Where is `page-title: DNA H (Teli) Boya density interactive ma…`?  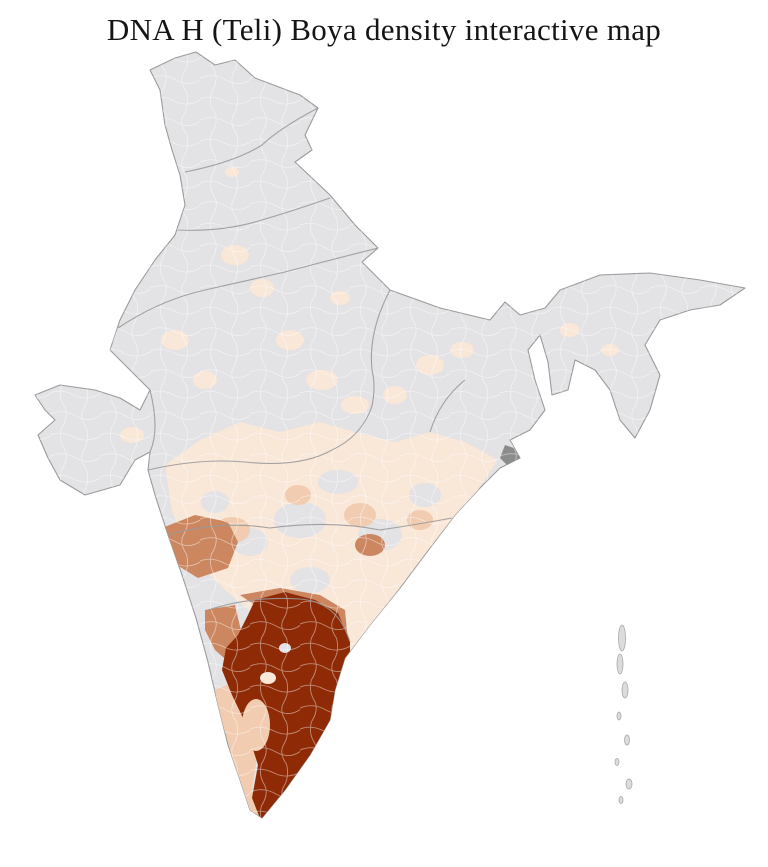 page-title: DNA H (Teli) Boya density interactive ma… is located at coordinates (384, 29).